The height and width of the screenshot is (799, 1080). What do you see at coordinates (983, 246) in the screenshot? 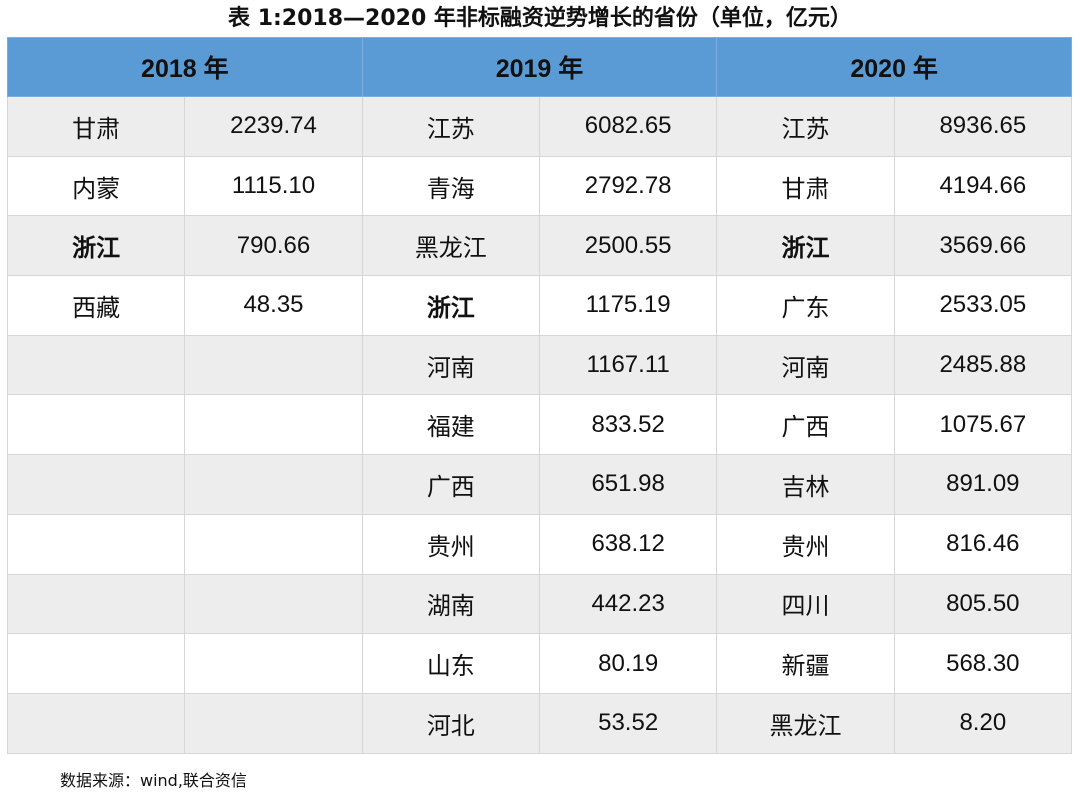
I see `y2020-value-cell: 3569.66` at bounding box center [983, 246].